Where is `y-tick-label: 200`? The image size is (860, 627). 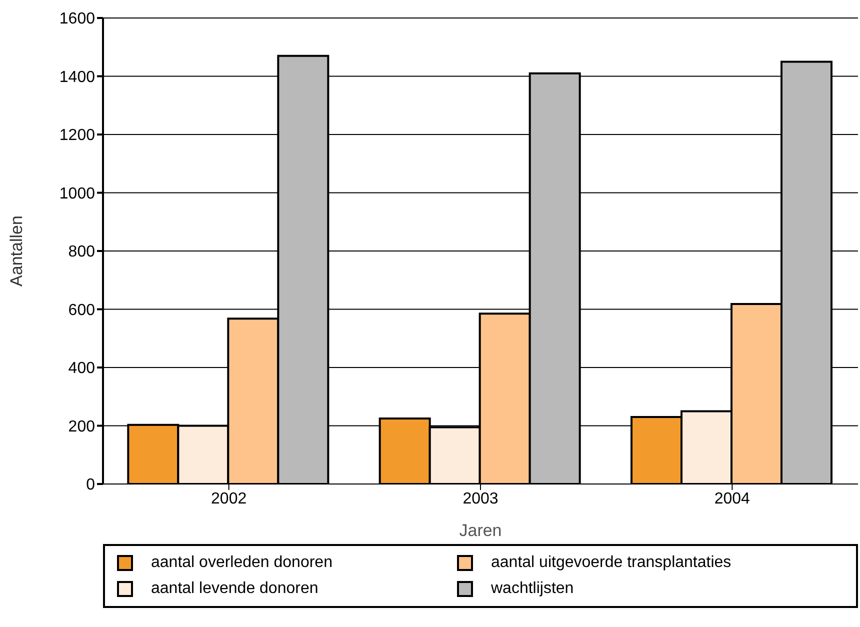 y-tick-label: 200 is located at coordinates (82, 427).